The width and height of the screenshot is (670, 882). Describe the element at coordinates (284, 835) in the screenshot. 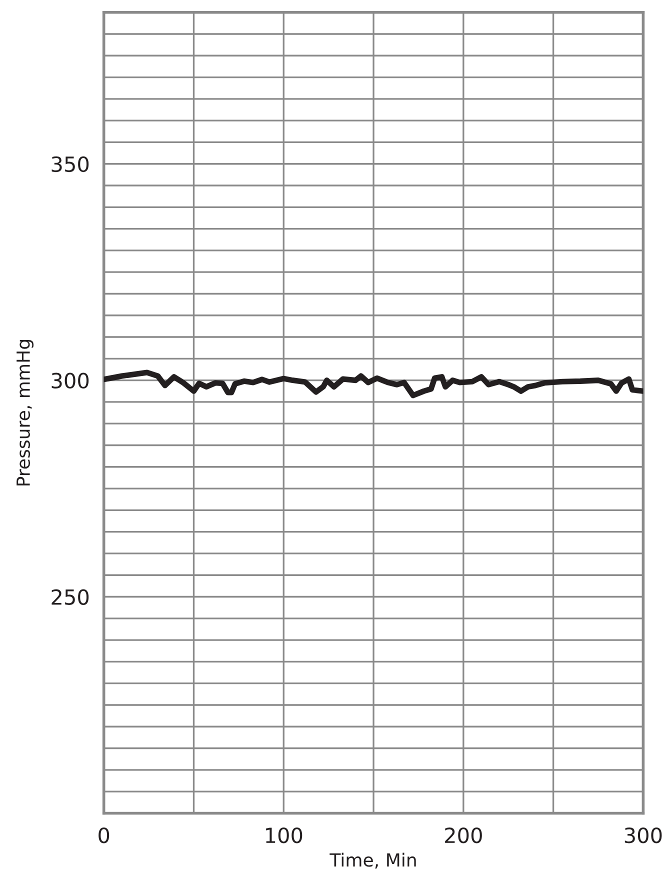

I see `x-tick-label: 100` at that location.